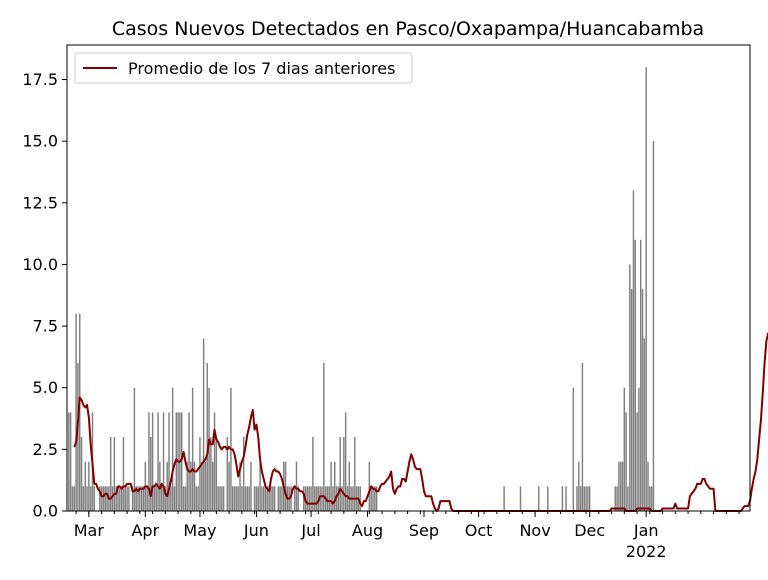  Describe the element at coordinates (310, 530) in the screenshot. I see `x-tick-label: Jul` at that location.